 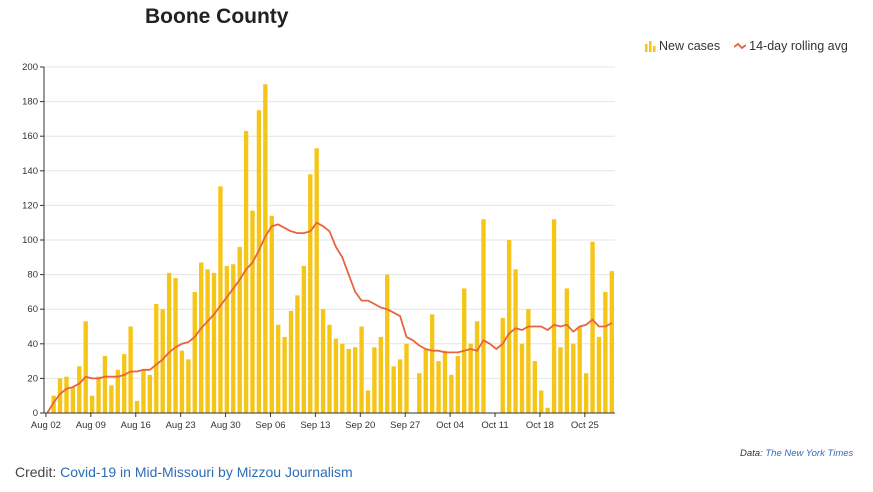 What do you see at coordinates (791, 46) in the screenshot?
I see `legend-item-rolling-avg: 14-day rolling avg` at bounding box center [791, 46].